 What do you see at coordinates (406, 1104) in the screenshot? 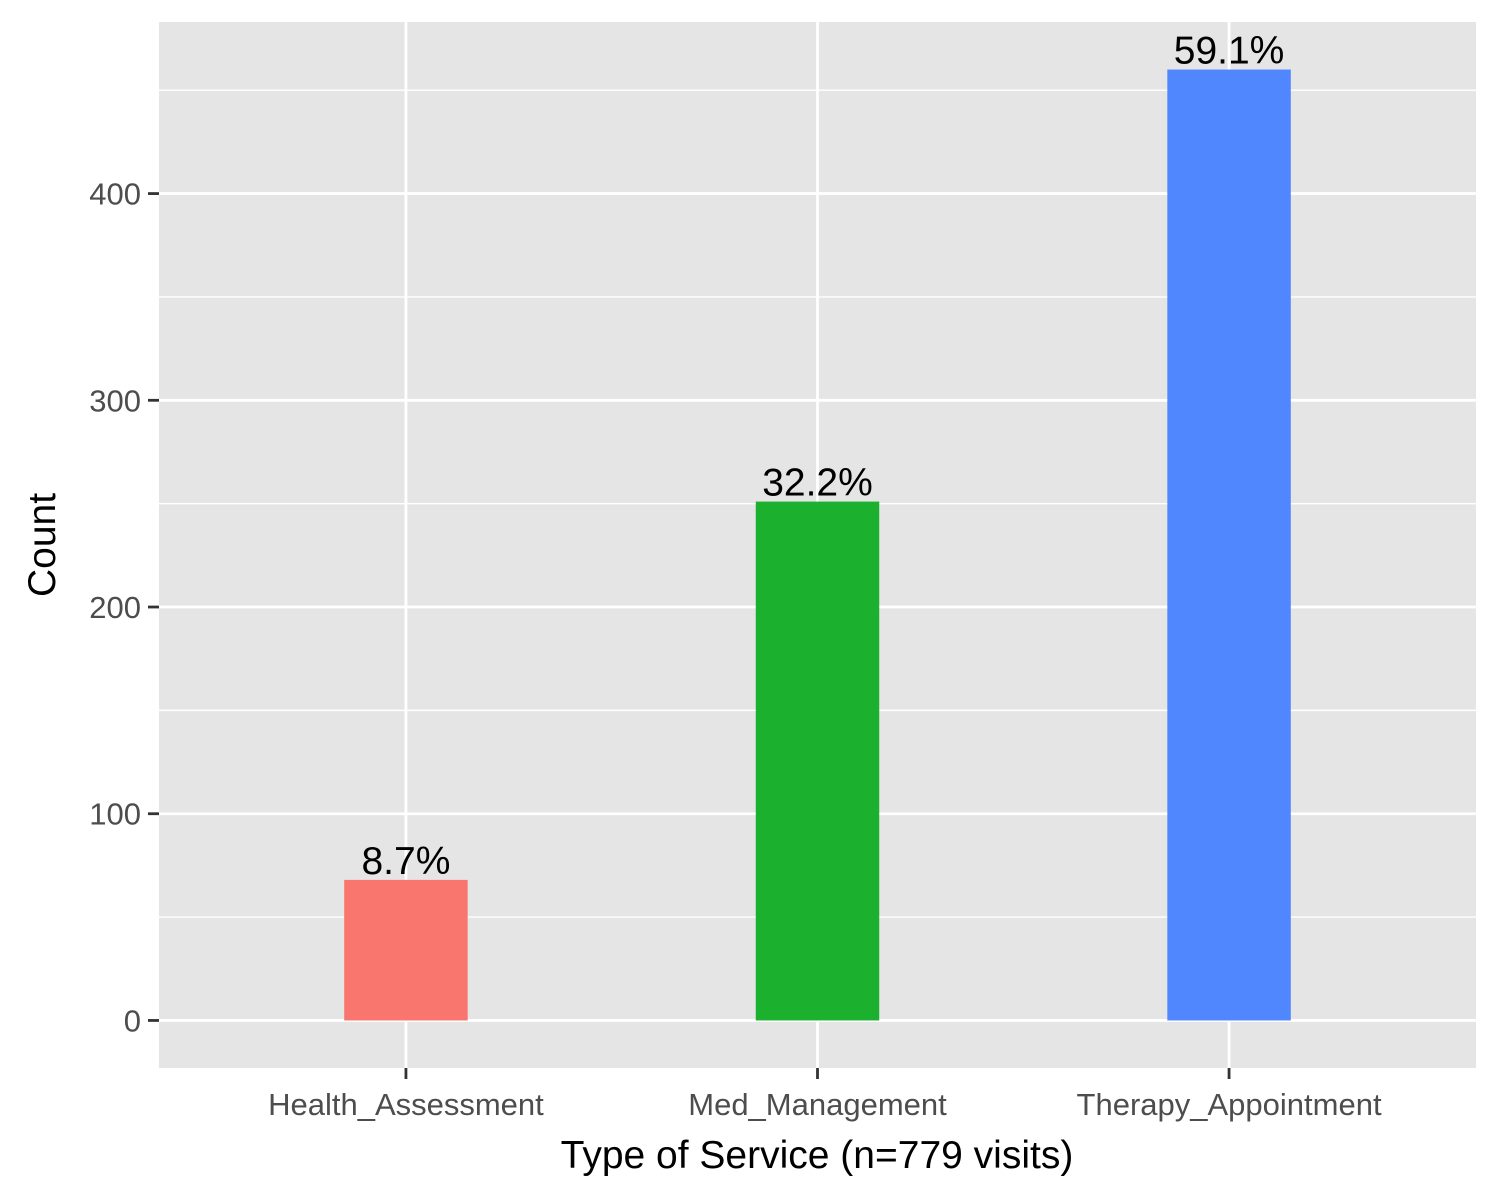
I see `x-tick-label: Health_Assessment` at bounding box center [406, 1104].